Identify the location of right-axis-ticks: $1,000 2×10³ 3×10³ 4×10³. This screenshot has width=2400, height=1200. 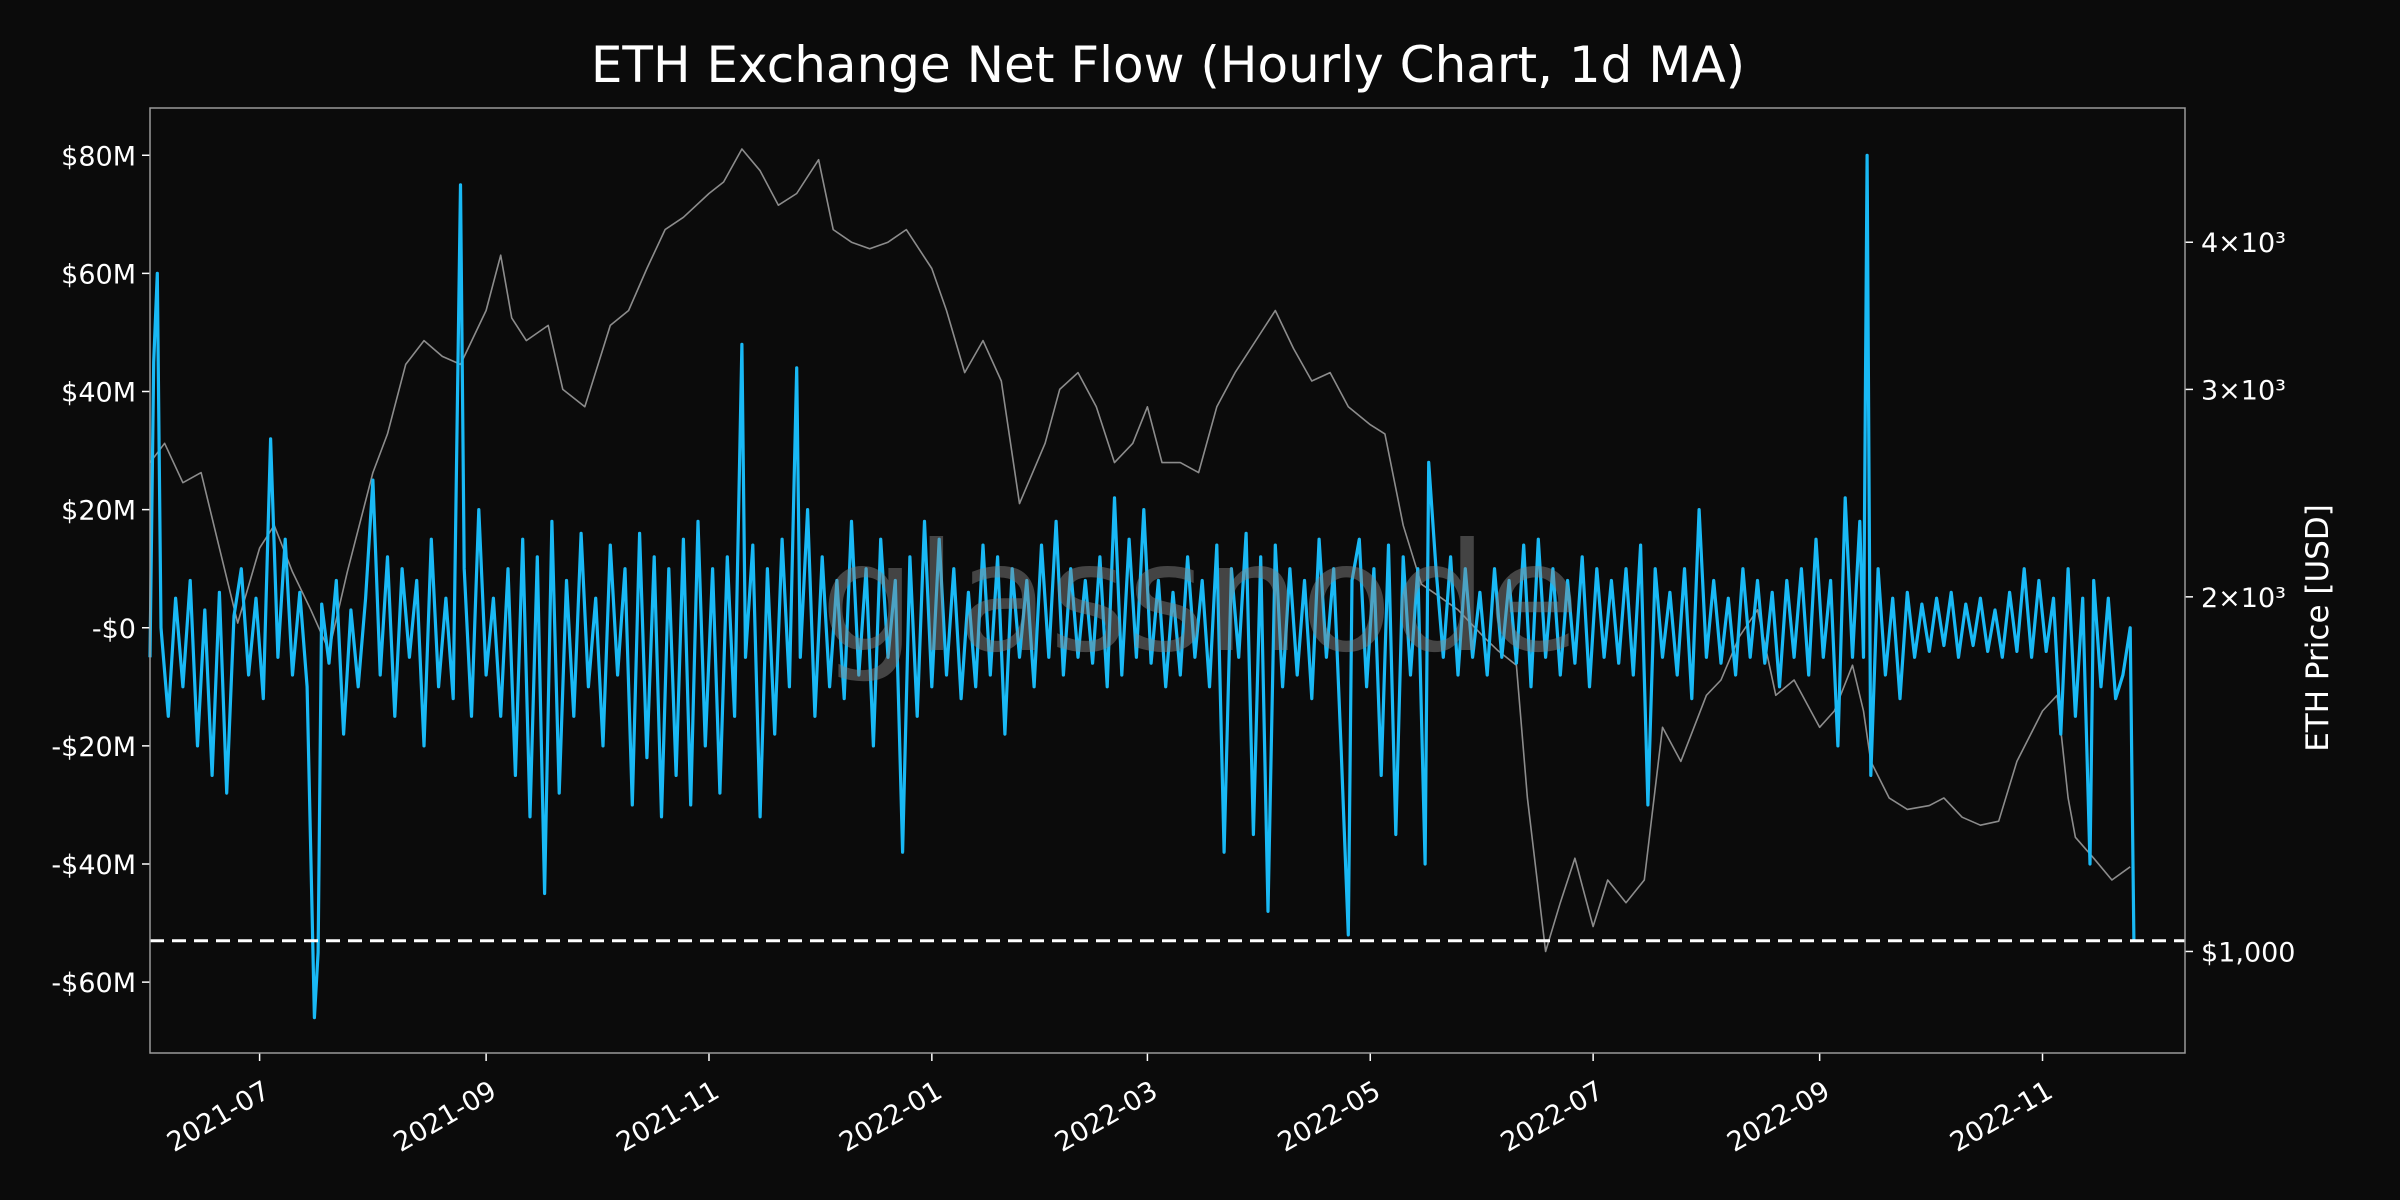
(2240, 598).